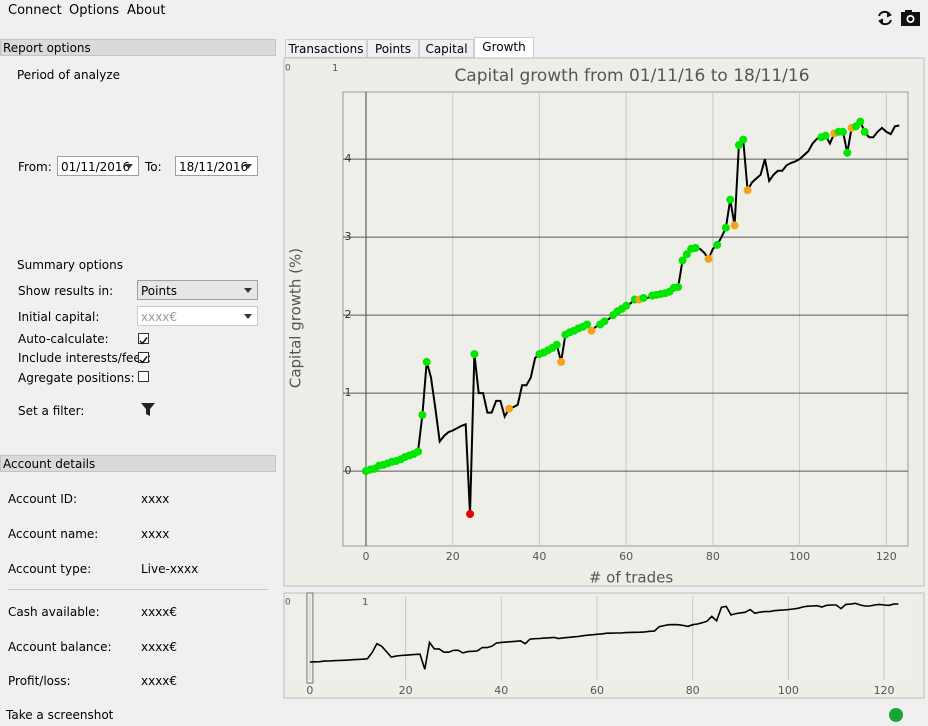 This screenshot has height=726, width=928. I want to click on toolbar-icons, so click(899, 18).